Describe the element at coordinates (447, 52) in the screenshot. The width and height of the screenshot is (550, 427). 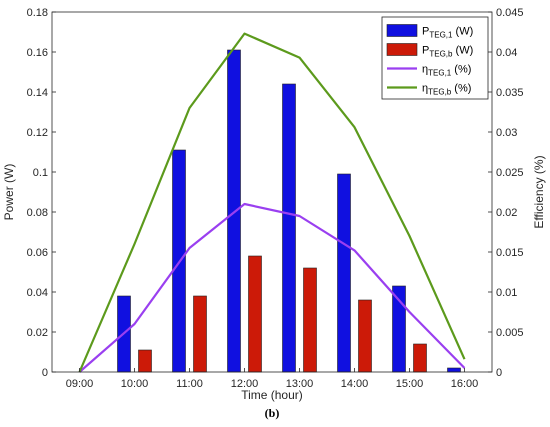
I see `legend-label: PTEG,b (W)` at that location.